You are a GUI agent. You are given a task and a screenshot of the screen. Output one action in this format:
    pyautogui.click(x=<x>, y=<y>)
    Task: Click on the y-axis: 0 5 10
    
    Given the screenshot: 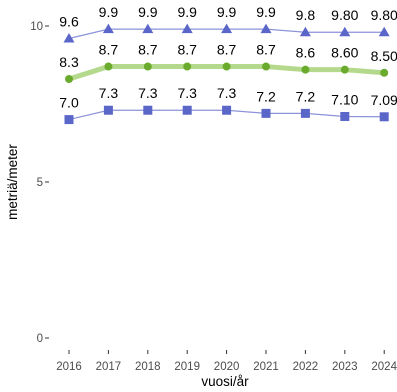 What is the action you would take?
    pyautogui.click(x=39, y=183)
    